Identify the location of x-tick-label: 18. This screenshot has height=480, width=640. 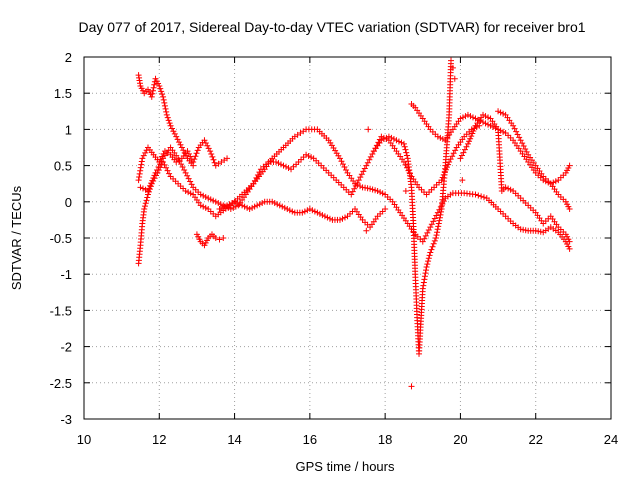
(385, 439).